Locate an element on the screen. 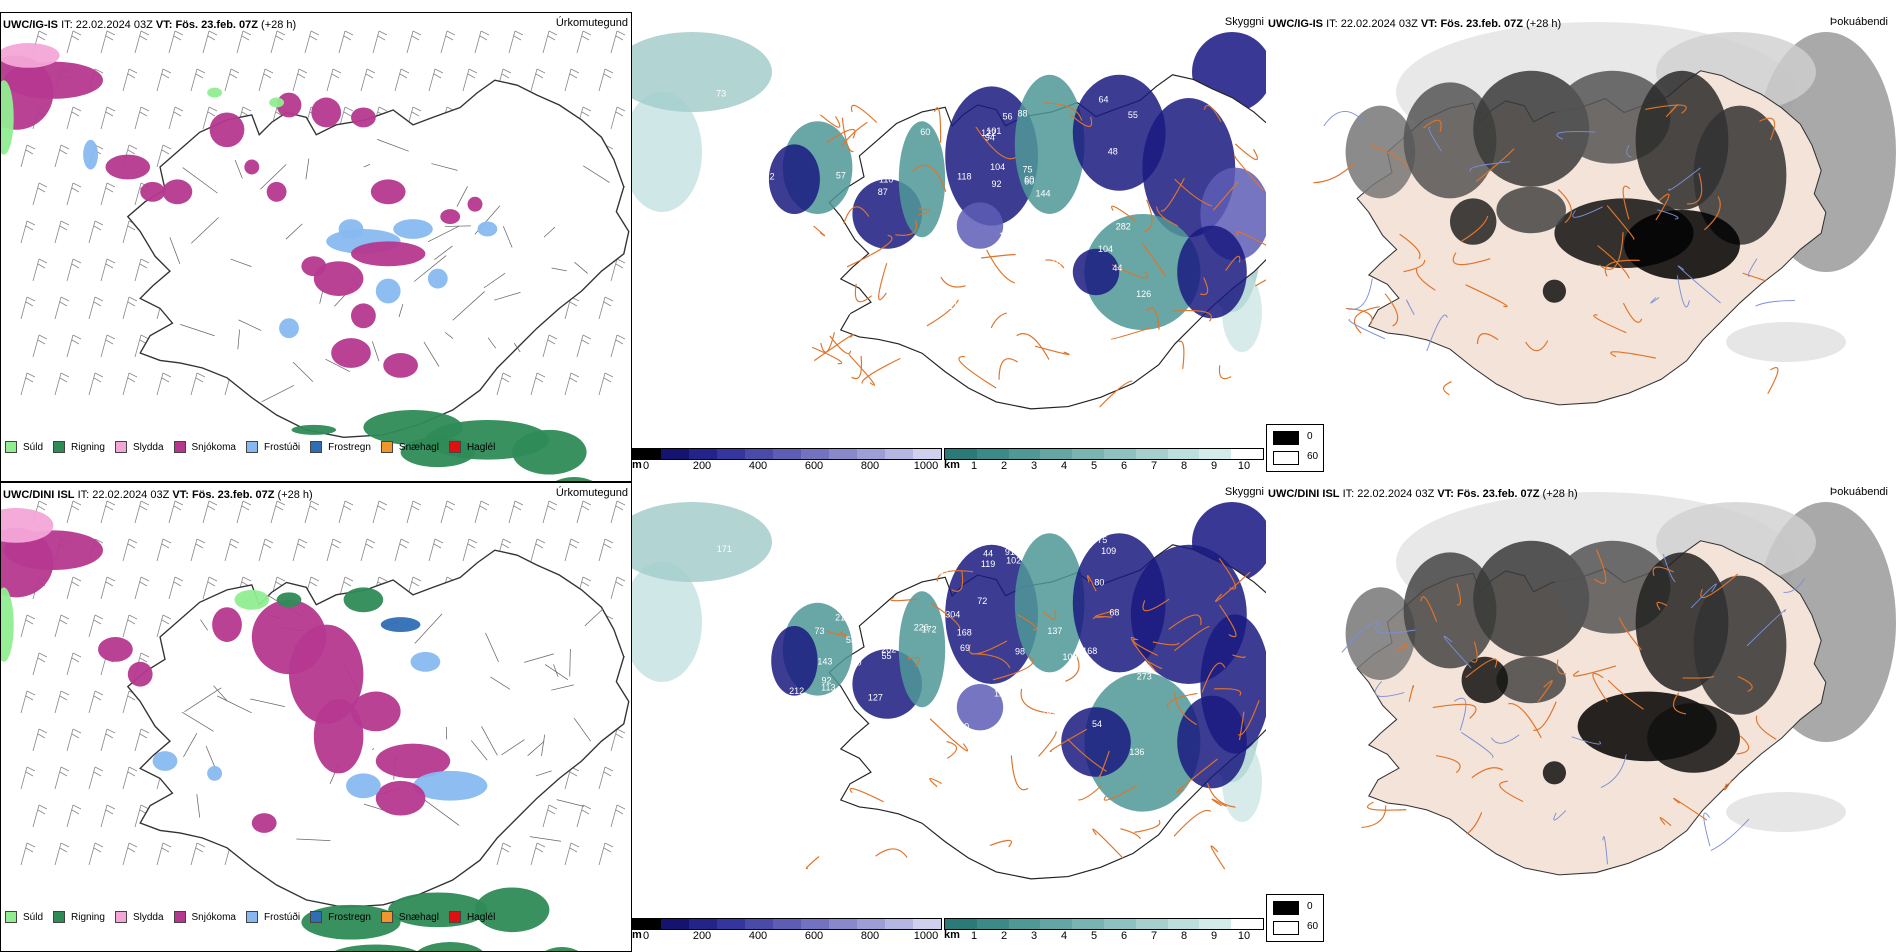 The width and height of the screenshot is (1900, 952). ceiling-value-label: 144 is located at coordinates (1042, 193).